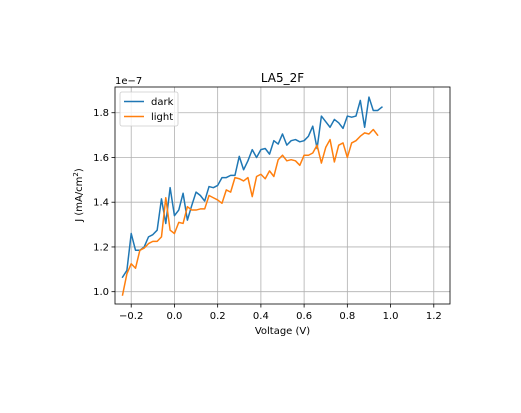  Describe the element at coordinates (304, 316) in the screenshot. I see `x-tick-label: 0.6` at that location.